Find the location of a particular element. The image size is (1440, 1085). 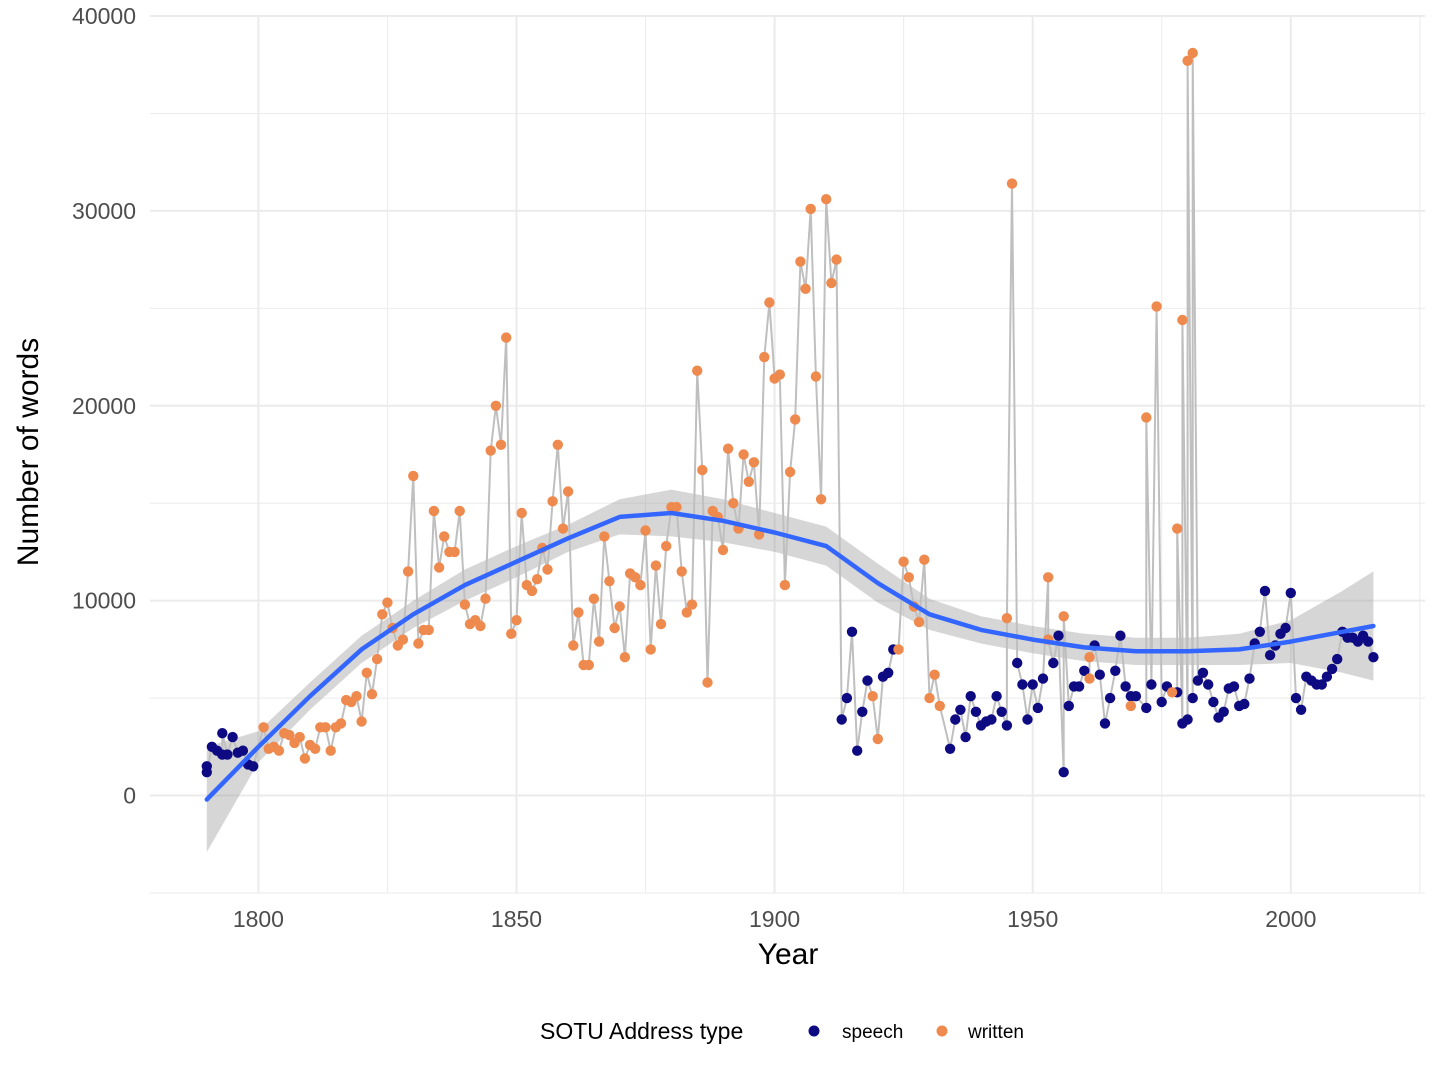

x-tick-label: 1900 is located at coordinates (774, 919).